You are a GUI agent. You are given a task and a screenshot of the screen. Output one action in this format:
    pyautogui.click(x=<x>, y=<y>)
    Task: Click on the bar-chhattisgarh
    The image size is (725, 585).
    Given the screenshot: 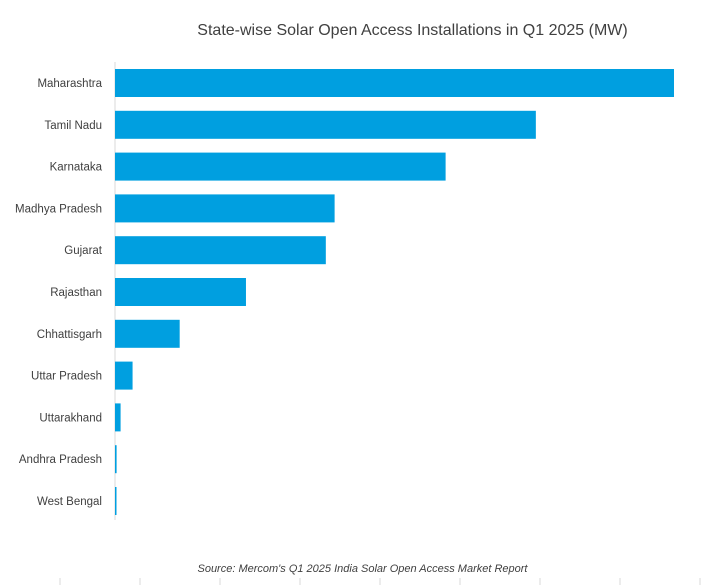 What is the action you would take?
    pyautogui.click(x=147, y=333)
    